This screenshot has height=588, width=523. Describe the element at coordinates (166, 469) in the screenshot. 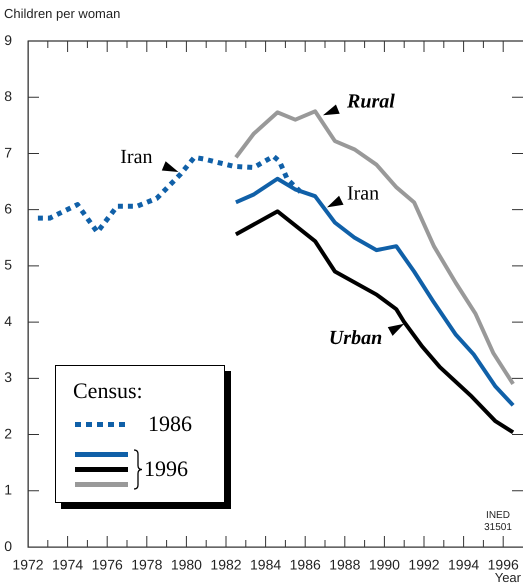

I see `legend-label: 1996` at that location.